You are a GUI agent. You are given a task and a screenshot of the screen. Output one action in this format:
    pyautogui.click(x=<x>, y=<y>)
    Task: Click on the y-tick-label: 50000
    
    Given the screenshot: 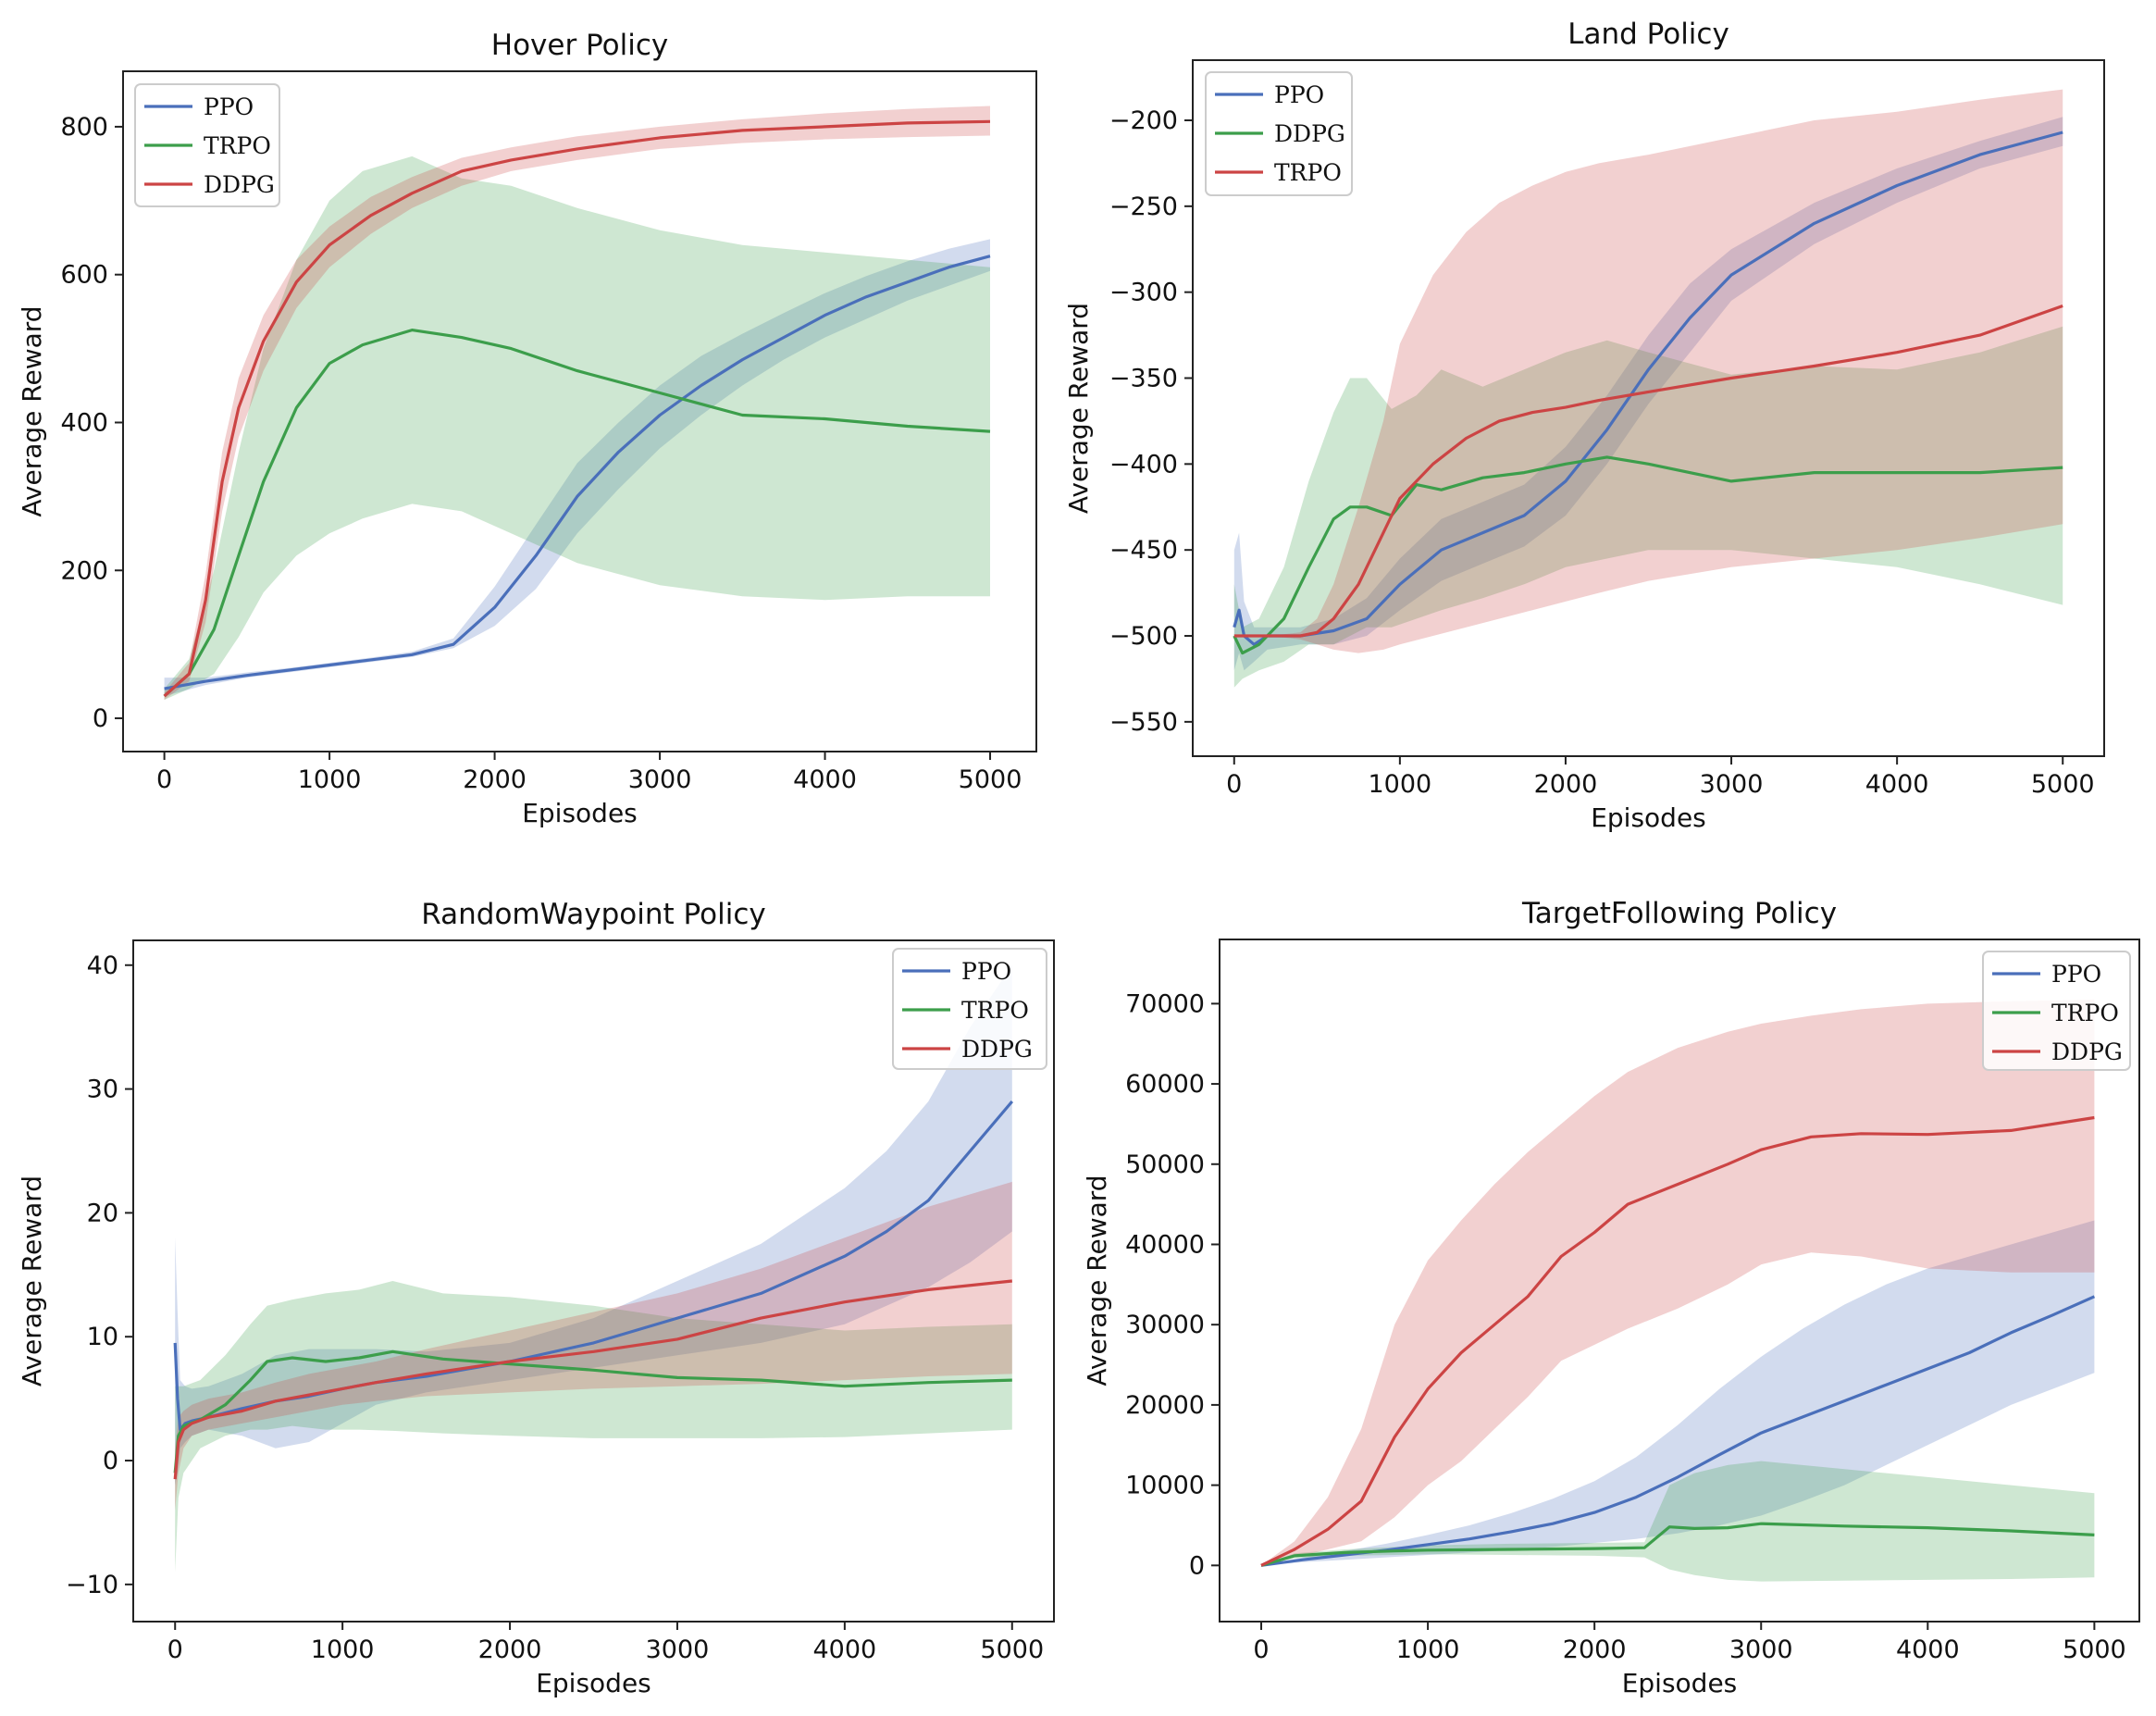 What is the action you would take?
    pyautogui.click(x=1165, y=1164)
    